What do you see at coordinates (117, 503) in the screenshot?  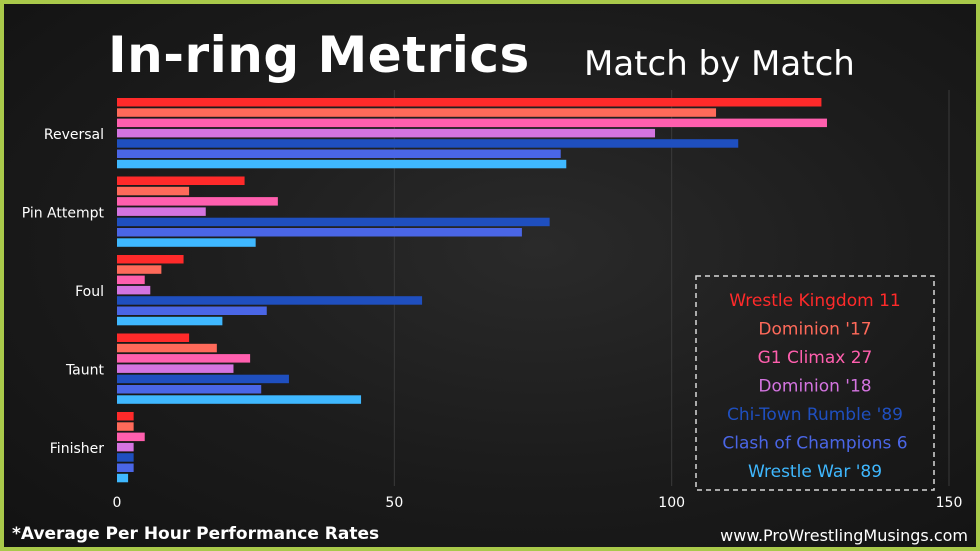 I see `x-tick-label-0: 0` at bounding box center [117, 503].